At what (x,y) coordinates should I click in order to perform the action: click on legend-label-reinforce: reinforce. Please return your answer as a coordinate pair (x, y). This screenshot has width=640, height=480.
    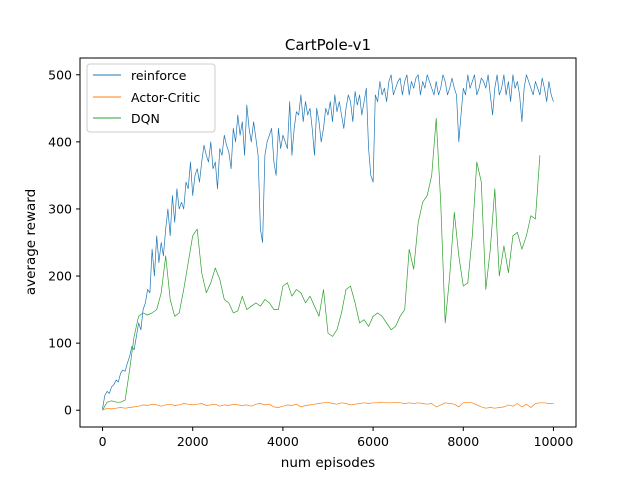
    Looking at the image, I should click on (159, 75).